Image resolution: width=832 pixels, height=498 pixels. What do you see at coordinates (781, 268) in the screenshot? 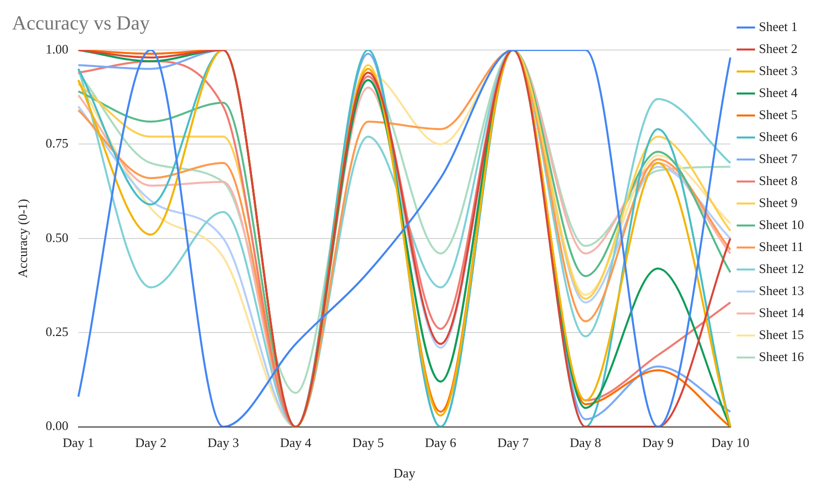
I see `legend-label: Sheet 12` at bounding box center [781, 268].